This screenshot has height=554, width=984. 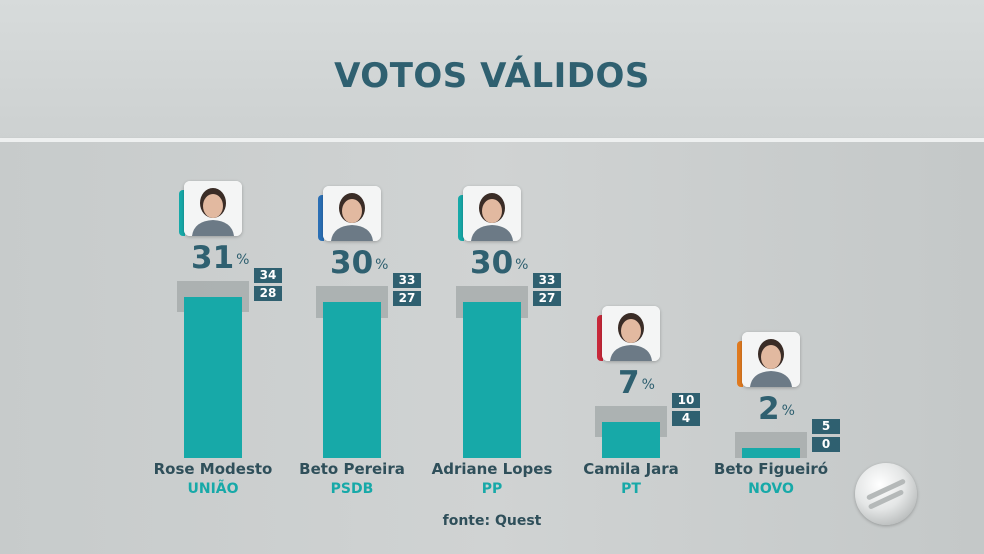 I want to click on candidate-name: Adriane Lopes, so click(x=492, y=469).